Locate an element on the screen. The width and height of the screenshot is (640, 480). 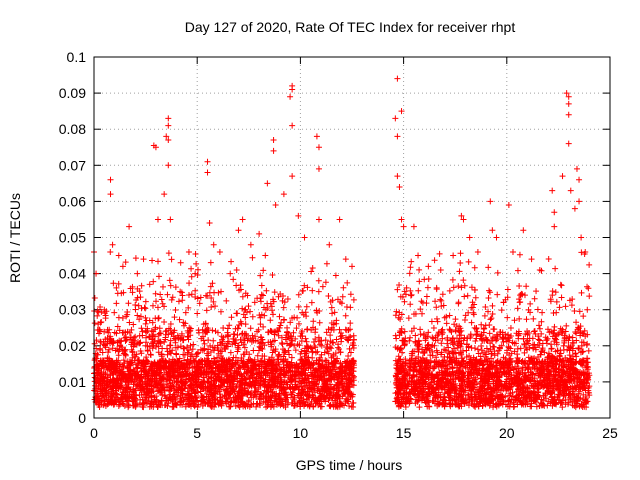
y-tick-label: 0.05 is located at coordinates (72, 238).